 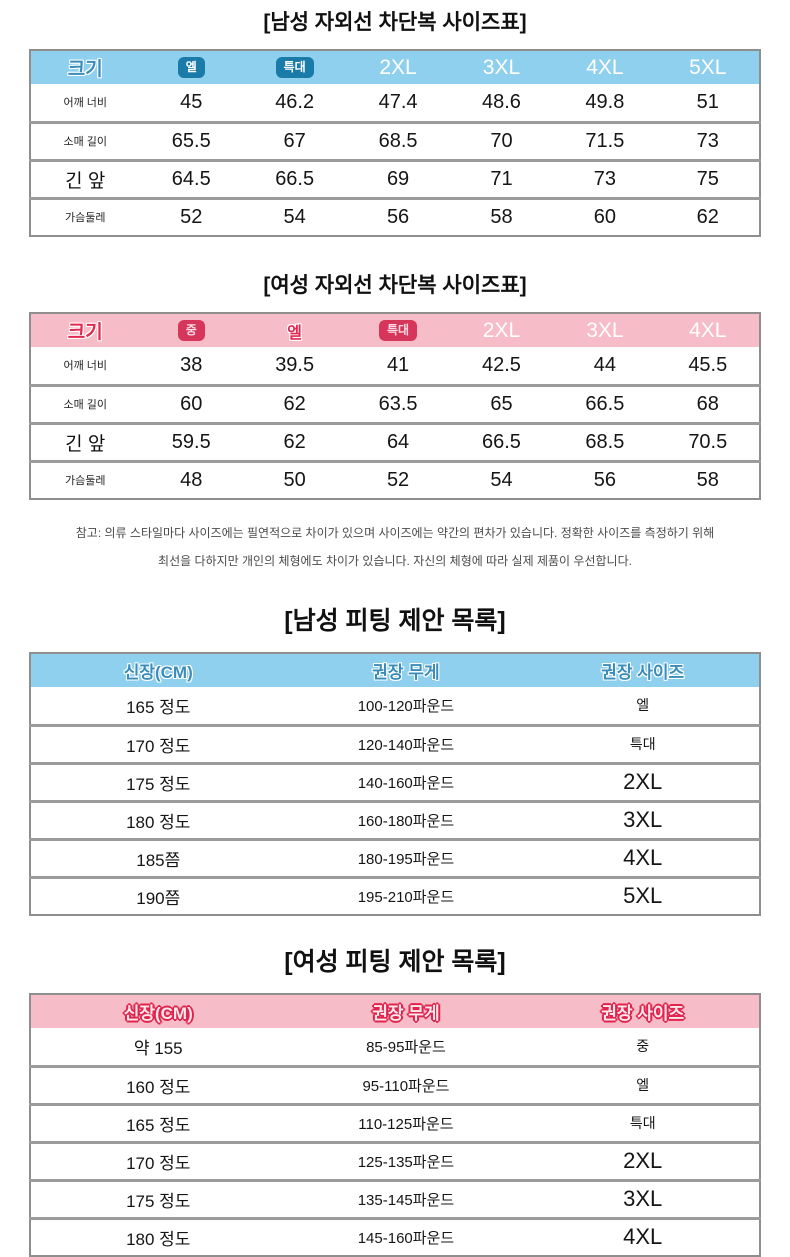 What do you see at coordinates (406, 672) in the screenshot?
I see `men-fit-header-weight: 권장 무게` at bounding box center [406, 672].